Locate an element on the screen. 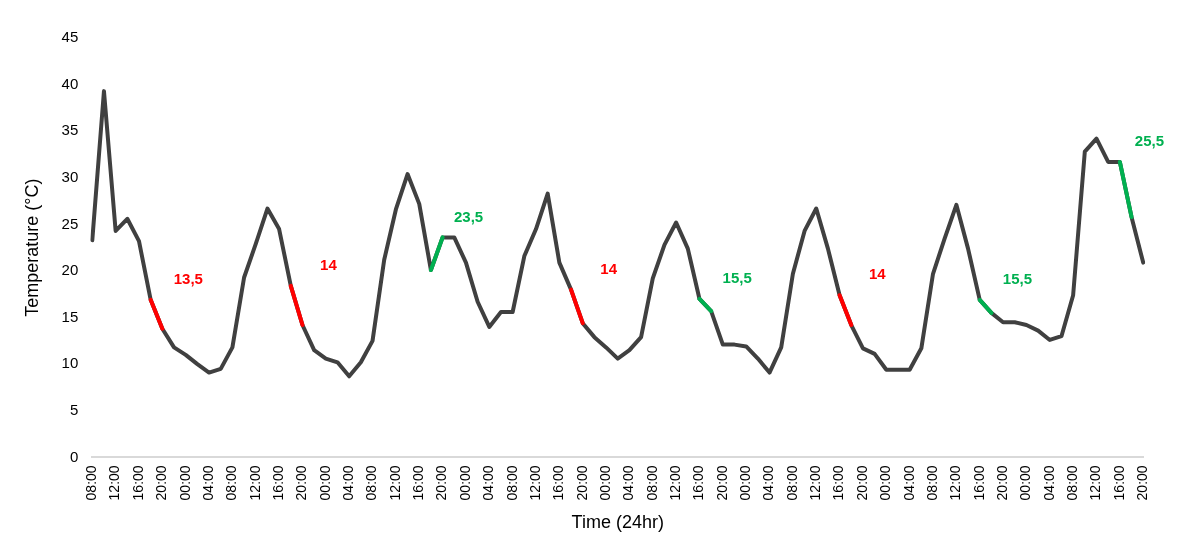  y-tick-label: 35 is located at coordinates (70, 130).